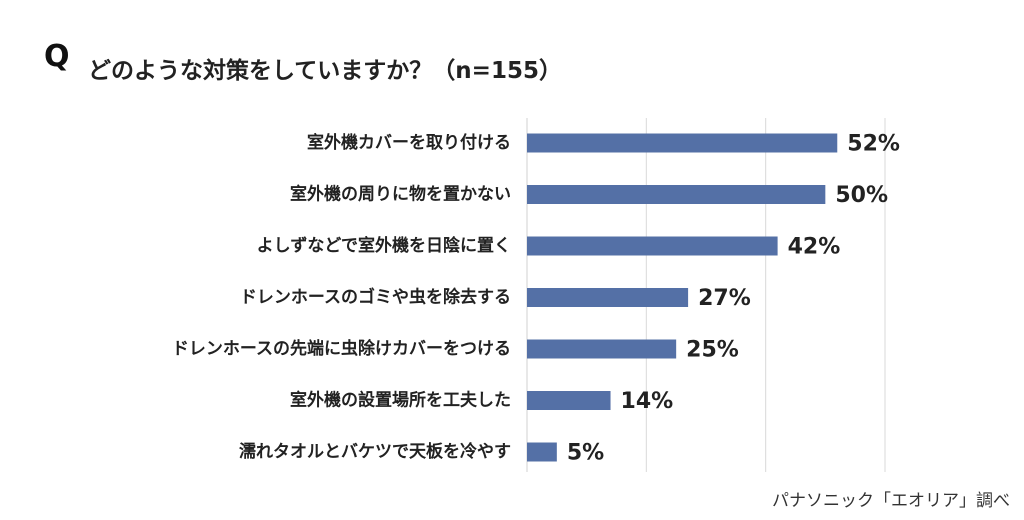 The height and width of the screenshot is (520, 1024). What do you see at coordinates (57, 56) in the screenshot?
I see `question-q-mark: Q` at bounding box center [57, 56].